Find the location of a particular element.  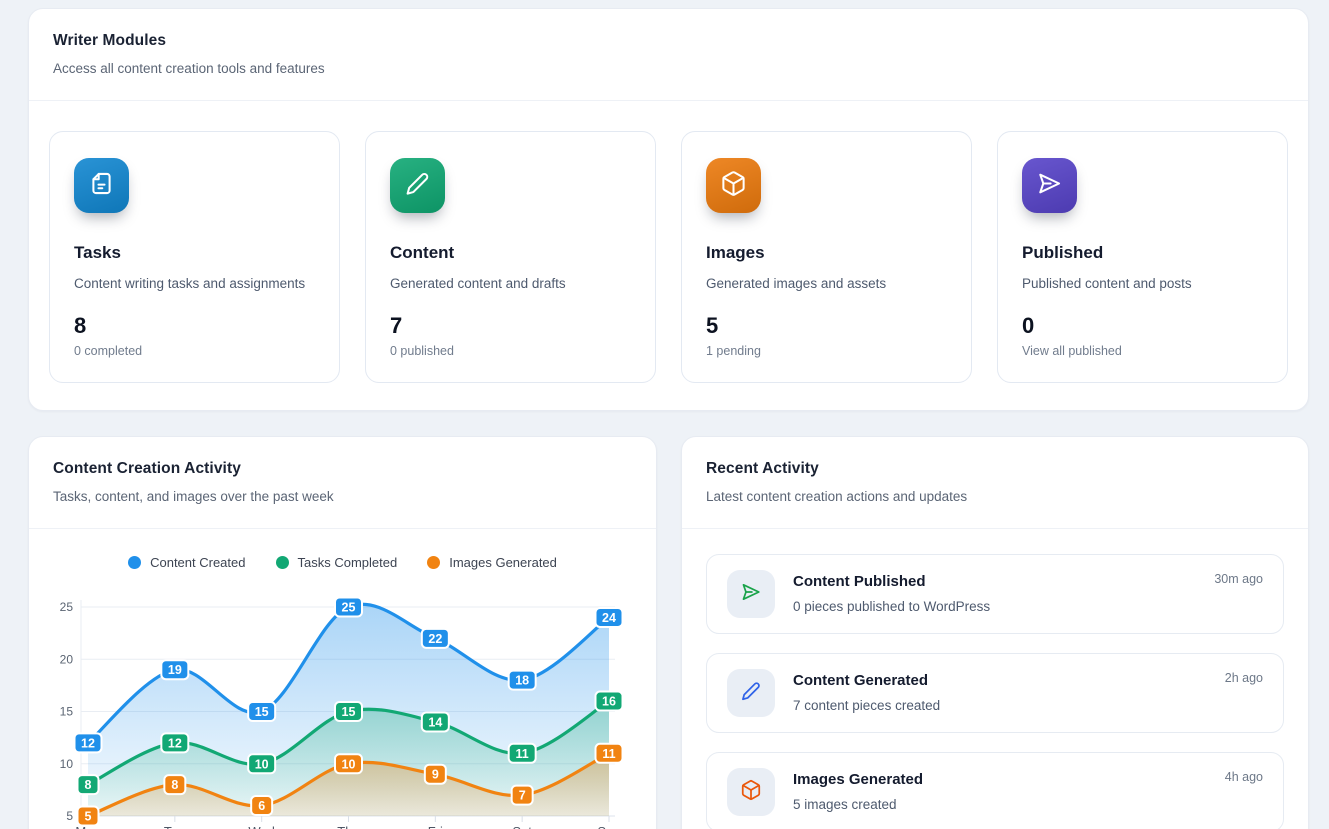

activity-time: 2h ago is located at coordinates (1243, 678).